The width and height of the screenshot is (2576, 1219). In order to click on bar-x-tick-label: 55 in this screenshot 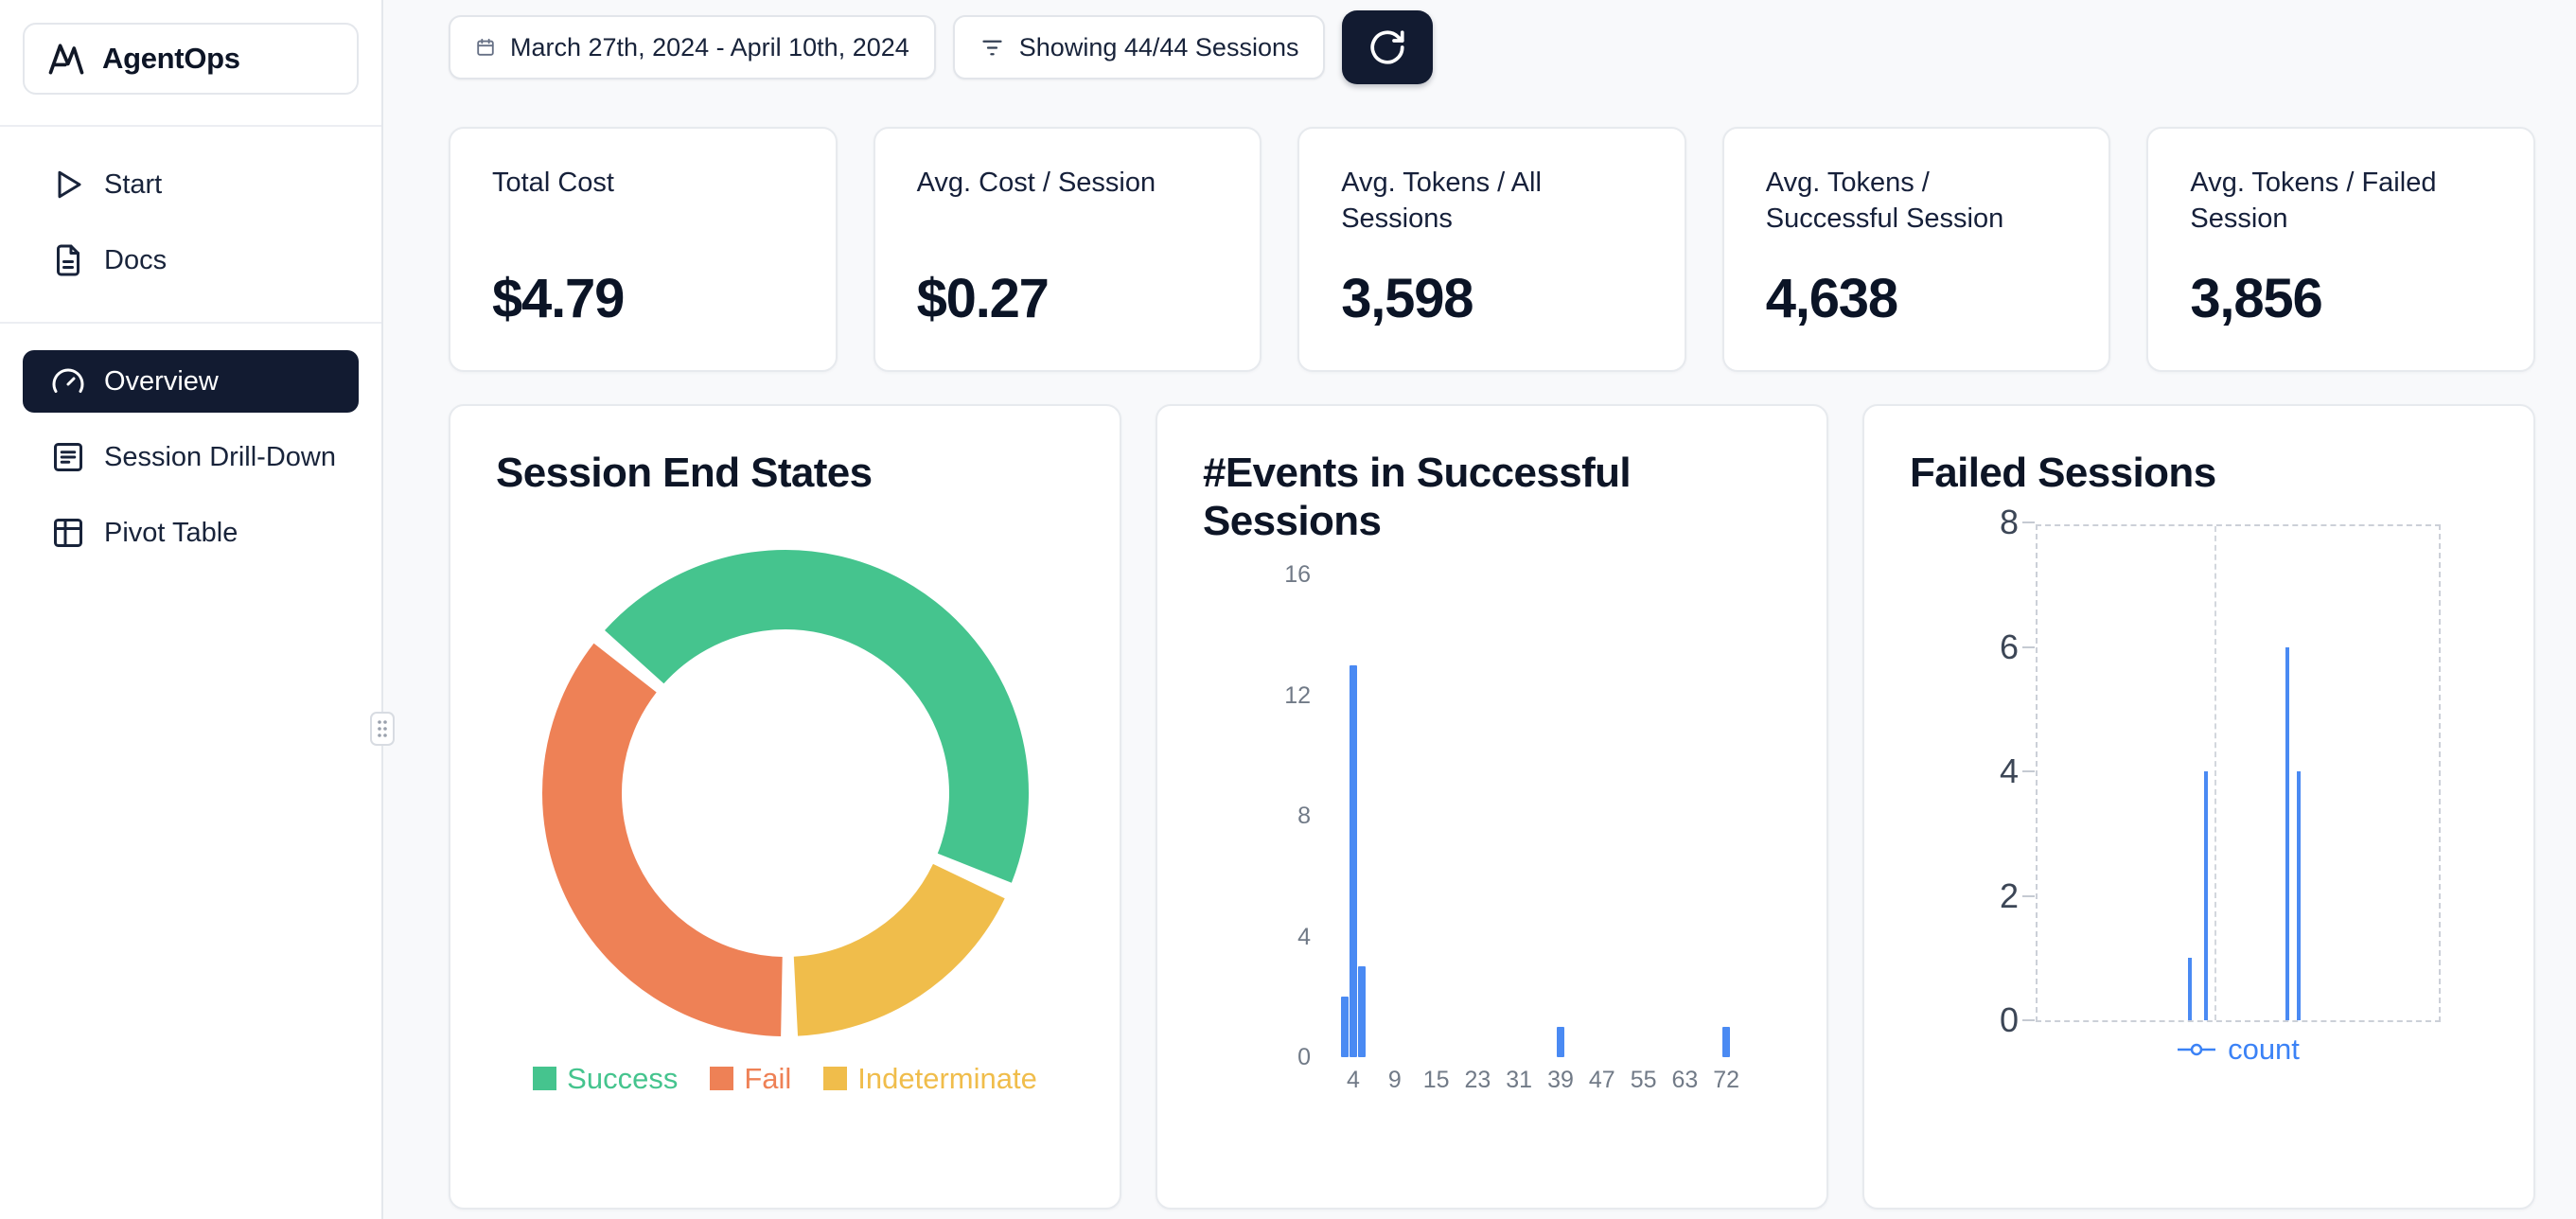, I will do `click(1643, 1080)`.